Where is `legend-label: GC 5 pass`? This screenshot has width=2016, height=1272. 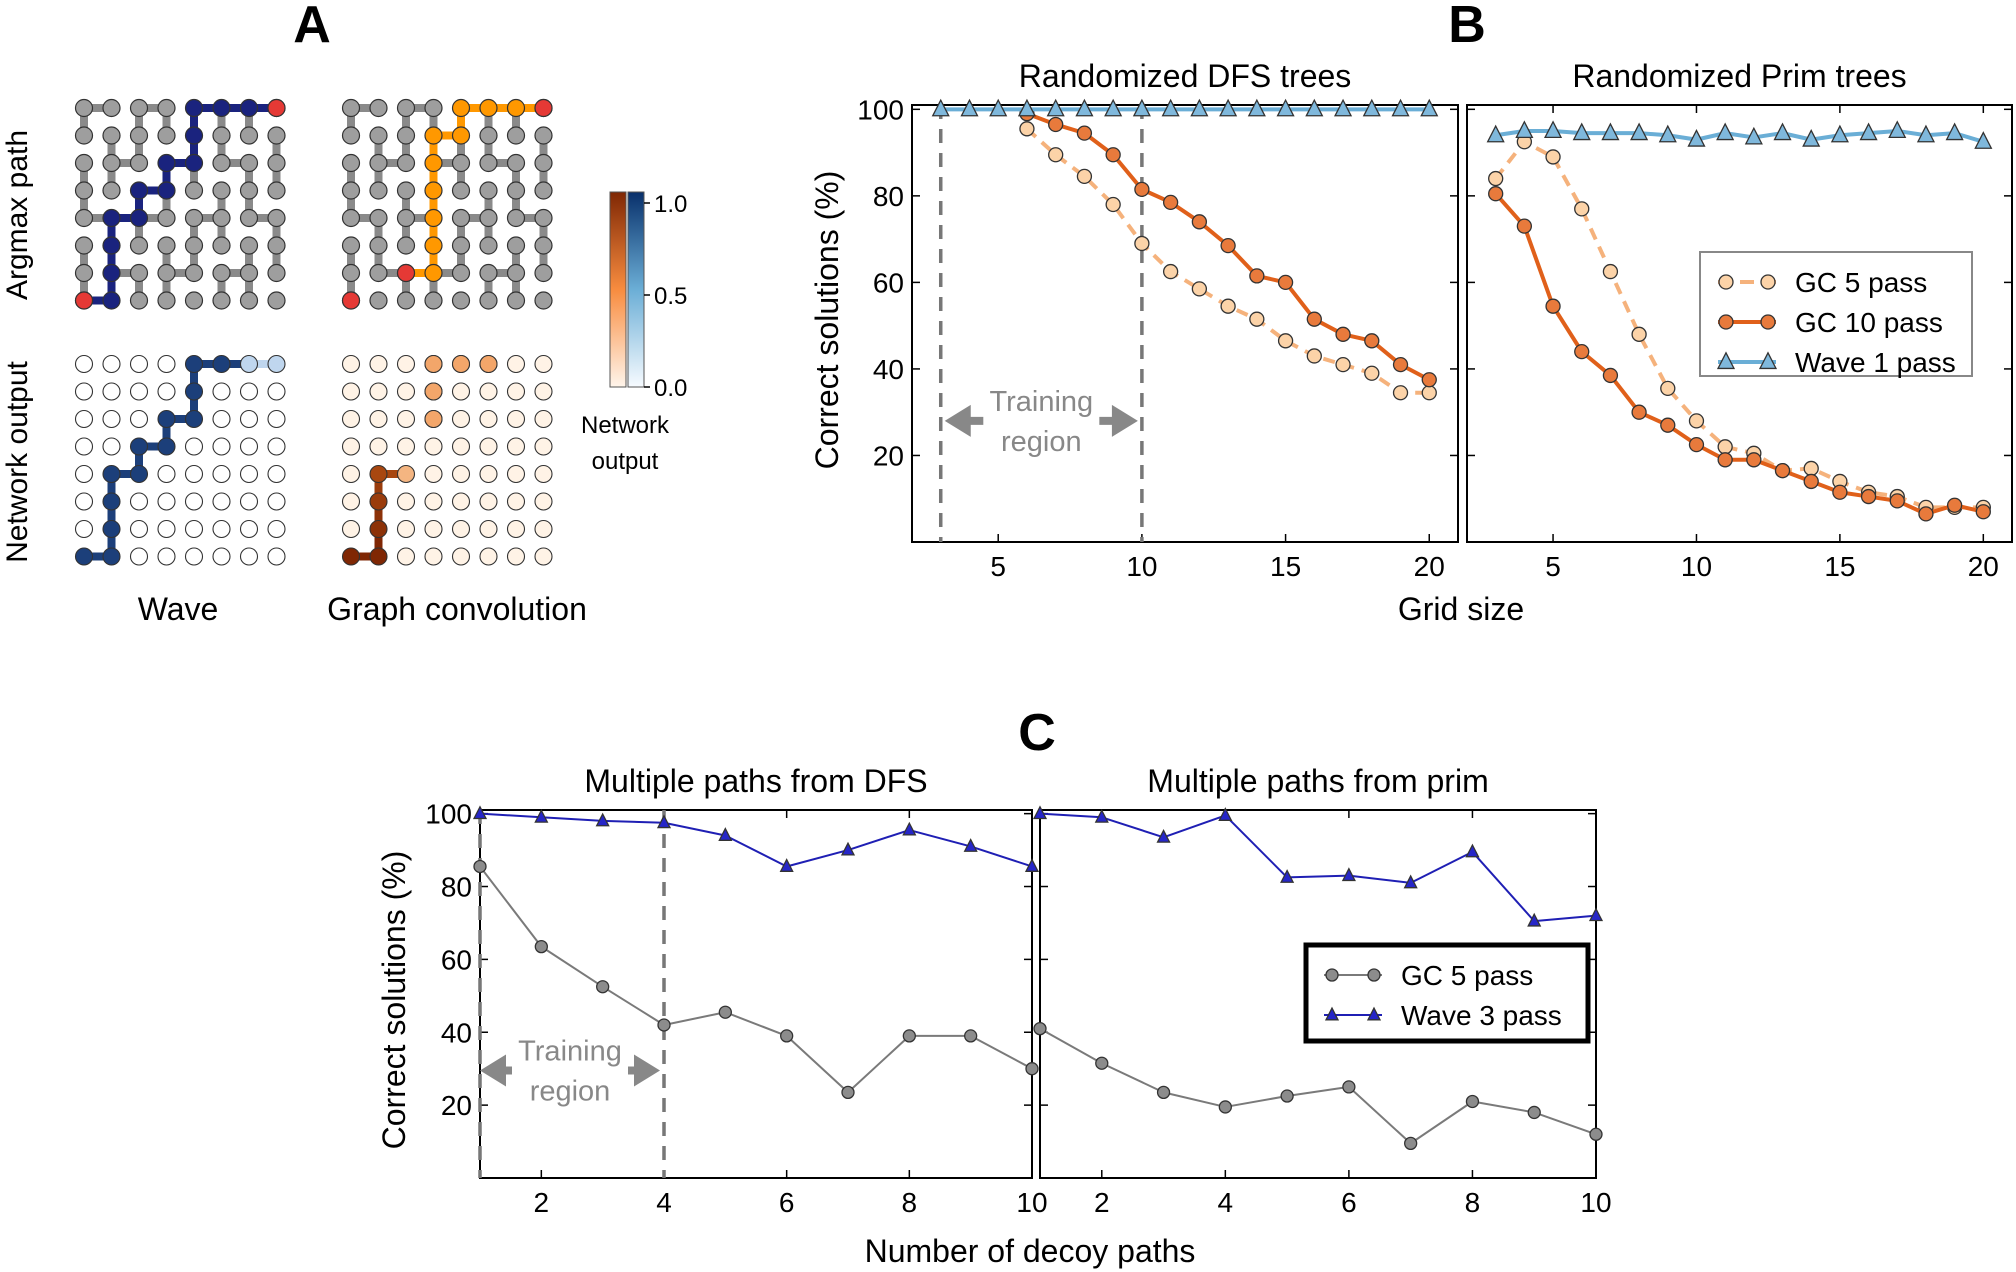
legend-label: GC 5 pass is located at coordinates (1861, 282).